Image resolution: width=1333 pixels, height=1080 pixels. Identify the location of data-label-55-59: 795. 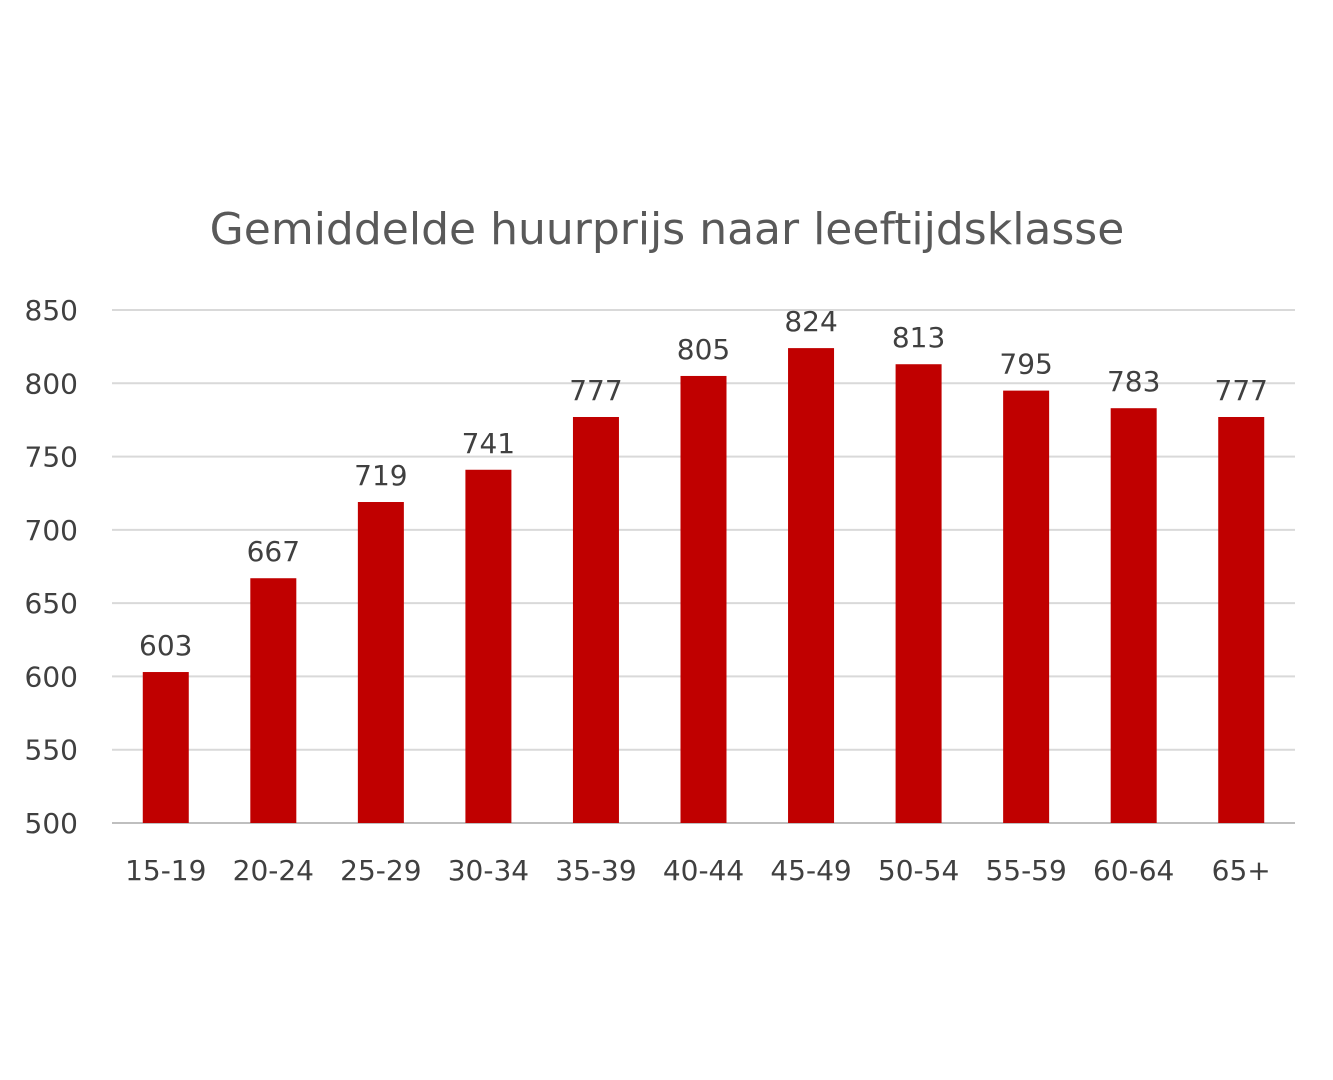
(1025, 364).